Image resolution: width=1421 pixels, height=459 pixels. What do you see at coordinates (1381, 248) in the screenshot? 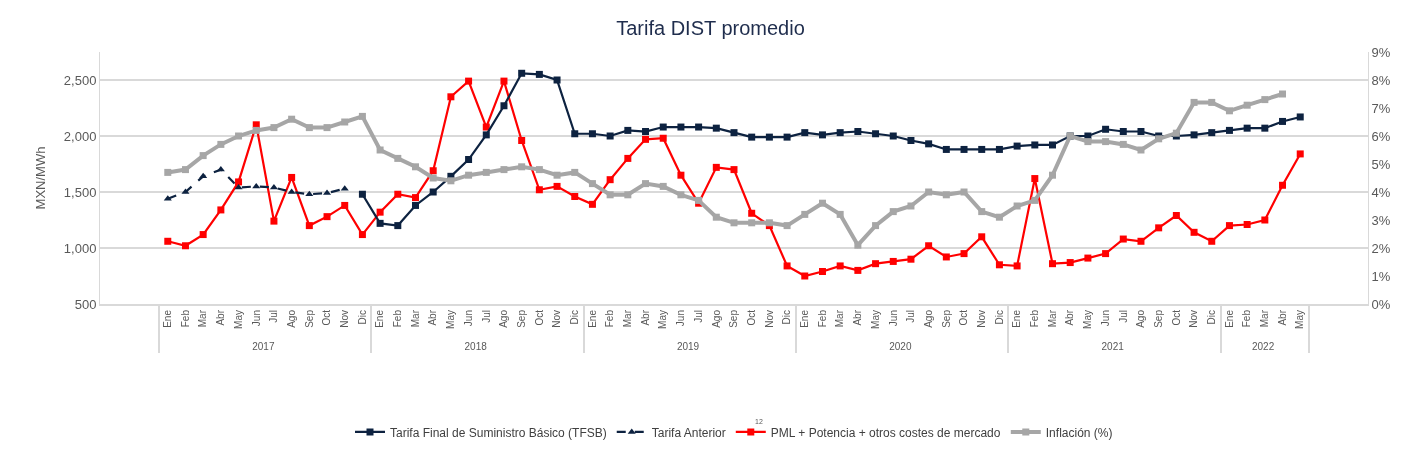
I see `y2-tick-label: 2%` at bounding box center [1381, 248].